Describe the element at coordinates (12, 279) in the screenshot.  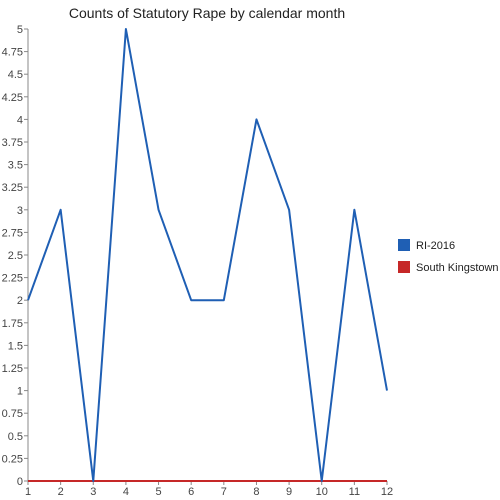
I see `y-tick-label: 2.25` at that location.